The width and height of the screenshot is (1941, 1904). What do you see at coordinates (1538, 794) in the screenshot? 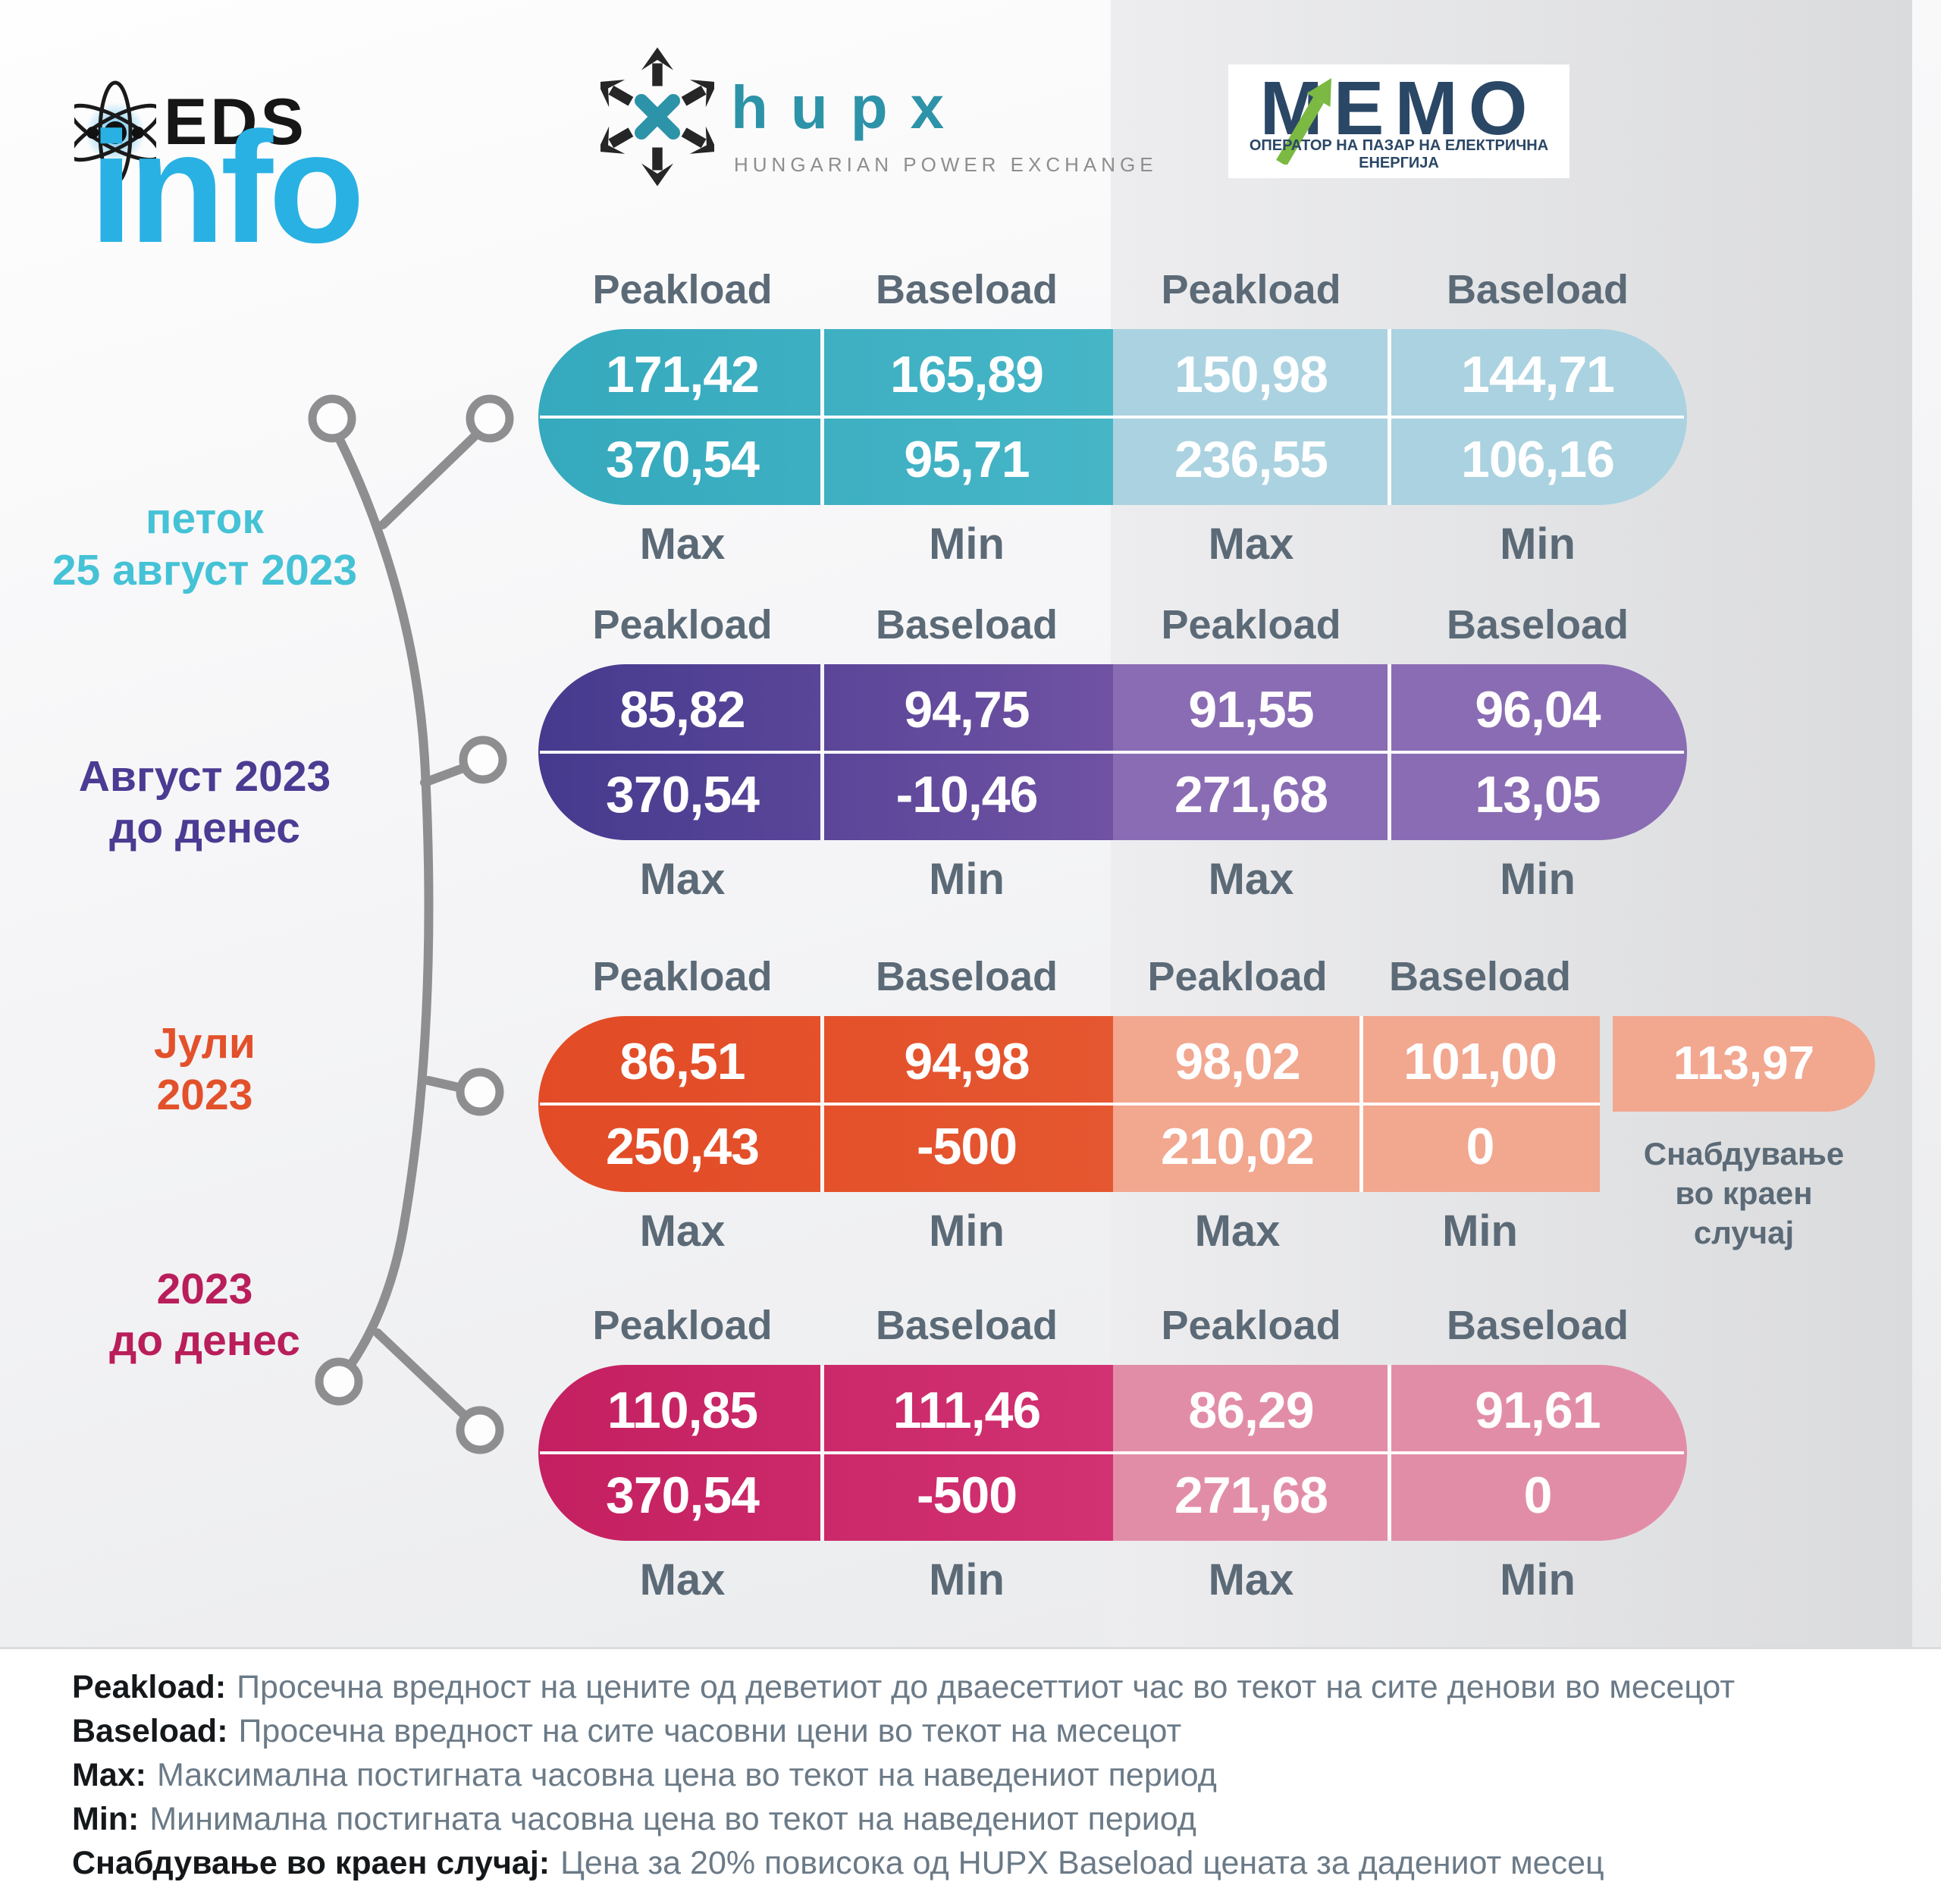
I see `value-memo-min: 13,05` at bounding box center [1538, 794].